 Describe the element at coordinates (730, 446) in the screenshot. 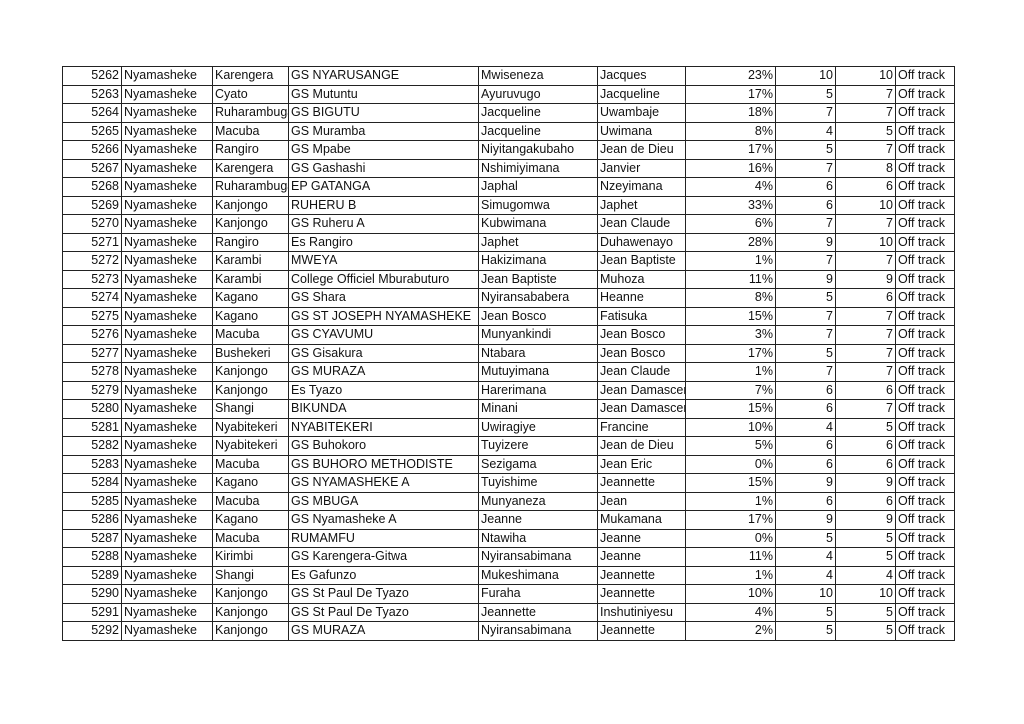

I see `cell-percent: 5%` at that location.